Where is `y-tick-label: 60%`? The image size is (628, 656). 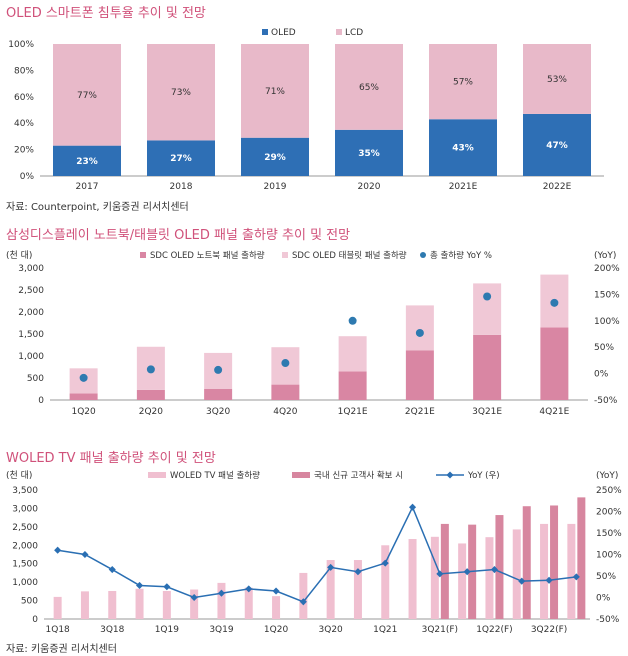
y-tick-label: 60% is located at coordinates (24, 98).